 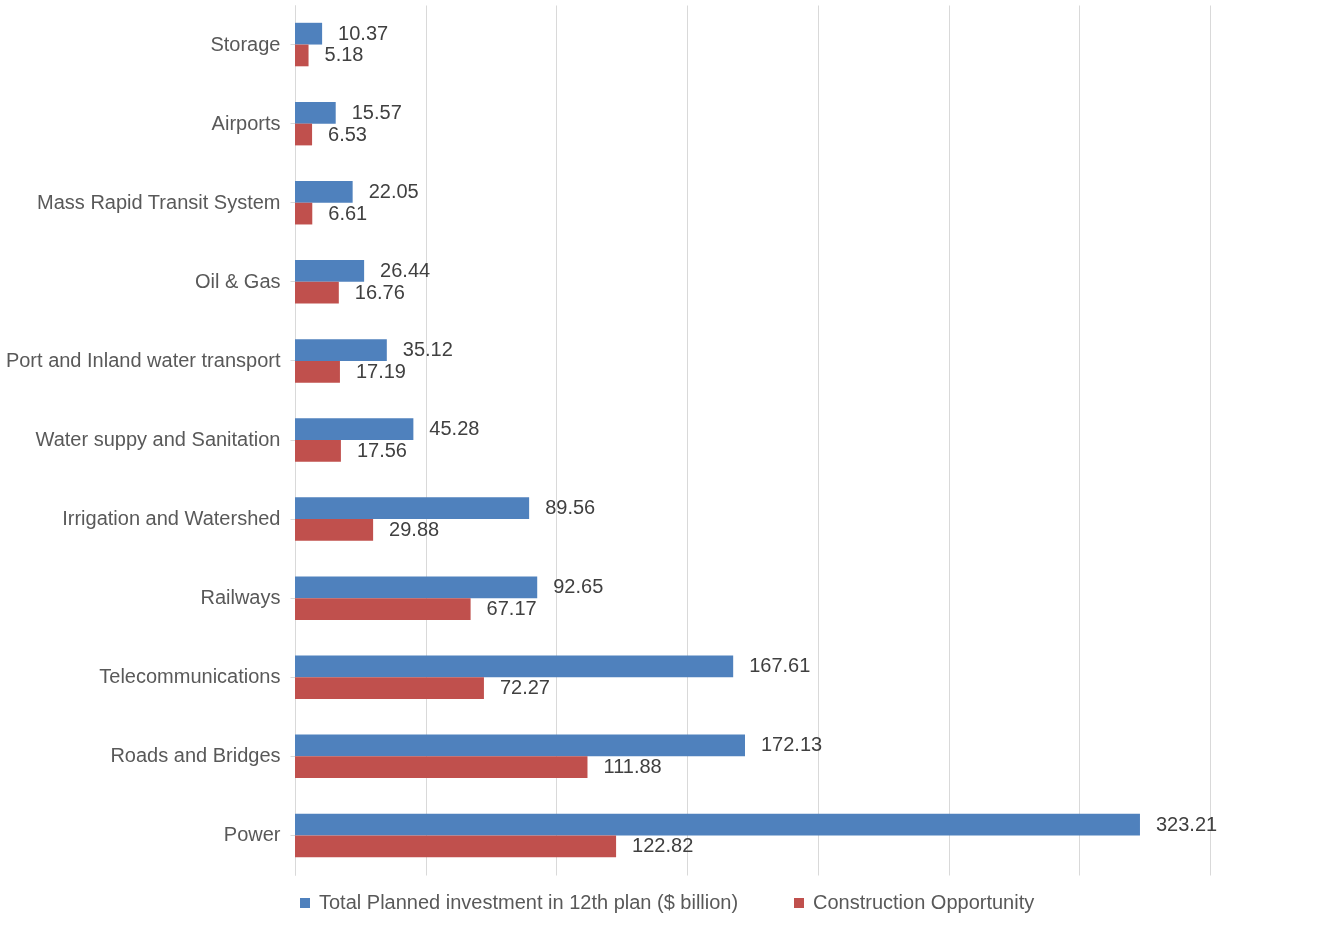 What do you see at coordinates (344, 54) in the screenshot?
I see `data-label: 5.18` at bounding box center [344, 54].